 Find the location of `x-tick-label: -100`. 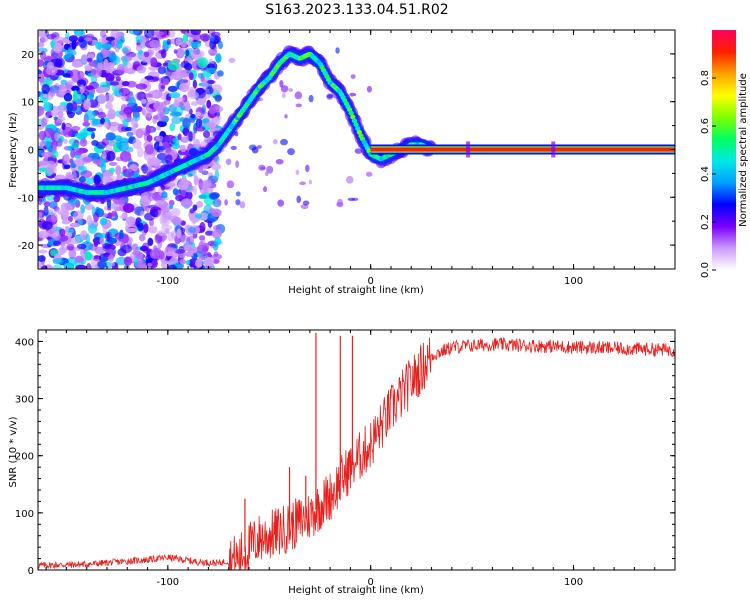

x-tick-label: -100 is located at coordinates (167, 582).